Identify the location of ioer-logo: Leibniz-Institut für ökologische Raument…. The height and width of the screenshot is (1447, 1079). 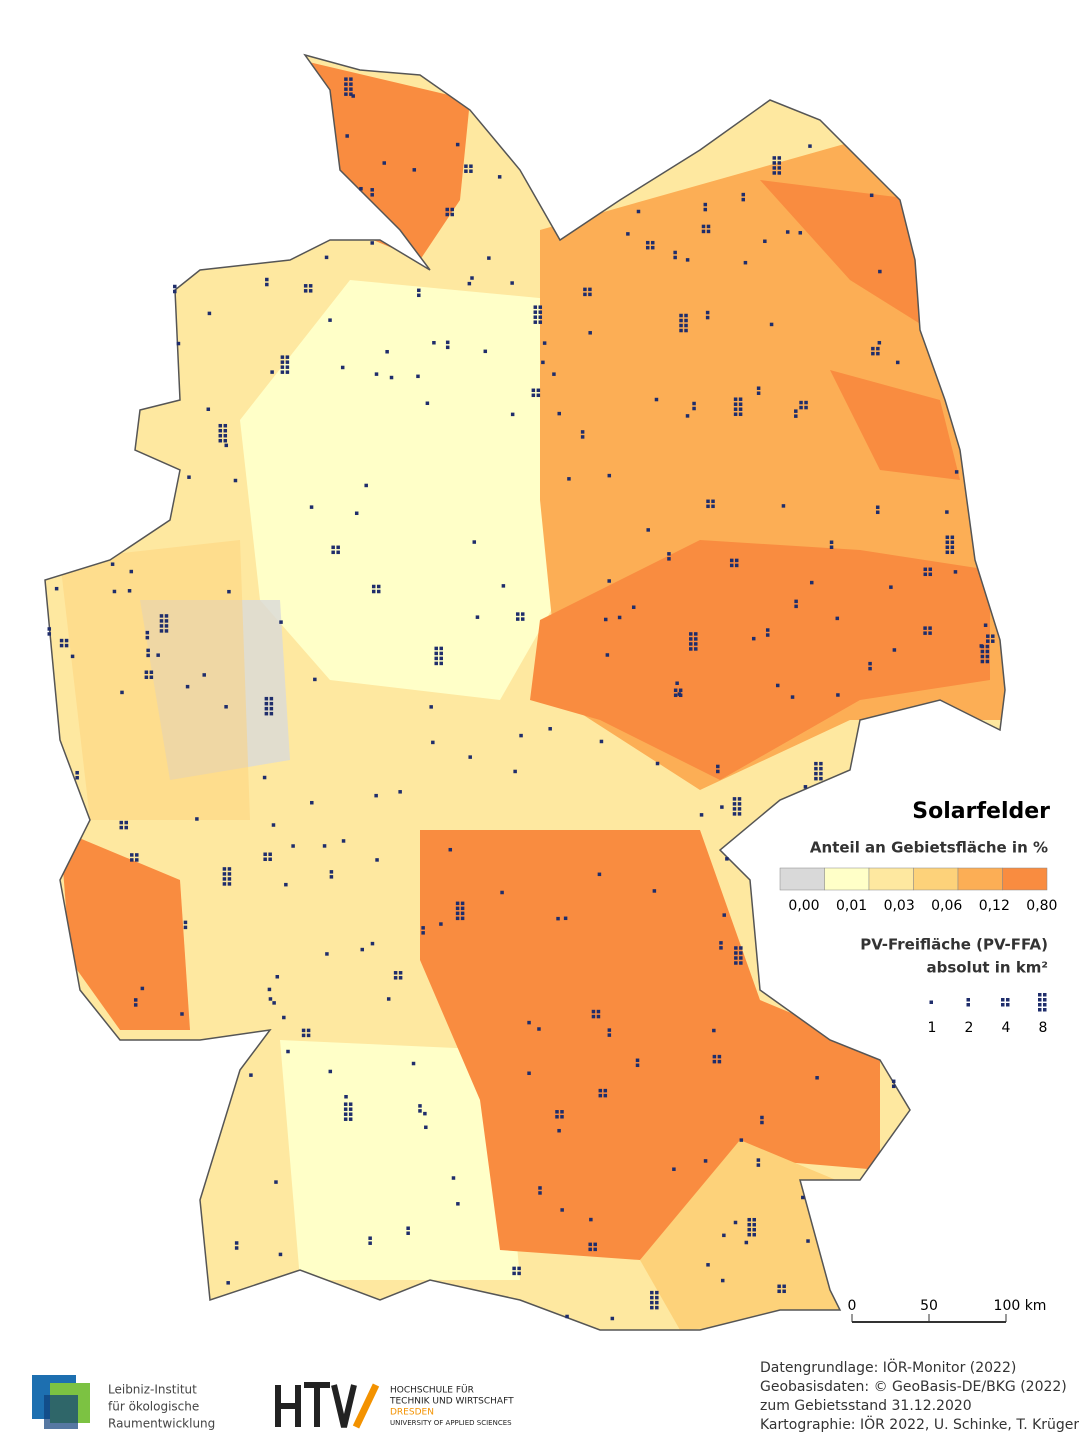
(123, 1403).